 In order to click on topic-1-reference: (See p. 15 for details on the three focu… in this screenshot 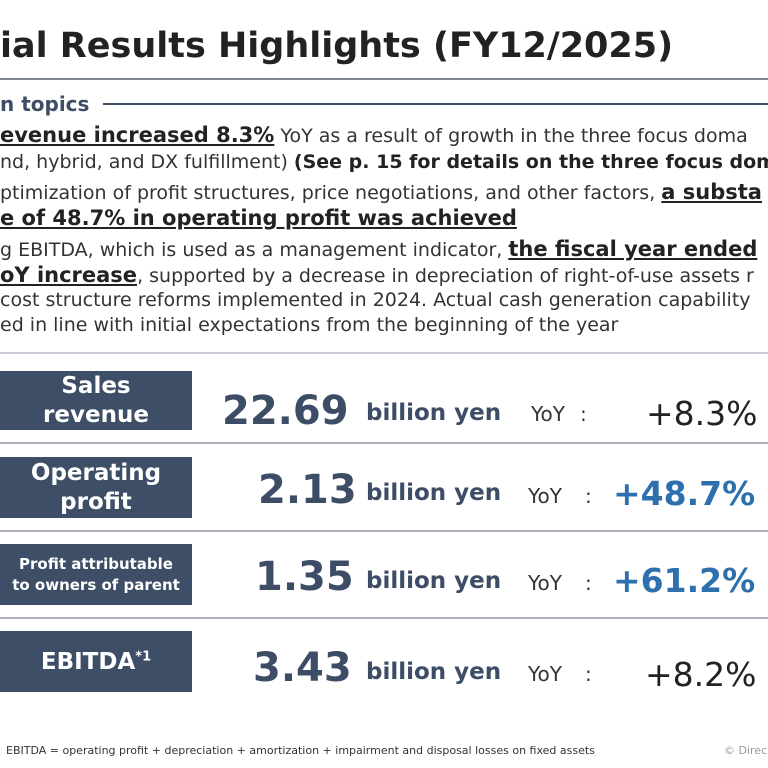, I will do `click(530, 162)`.